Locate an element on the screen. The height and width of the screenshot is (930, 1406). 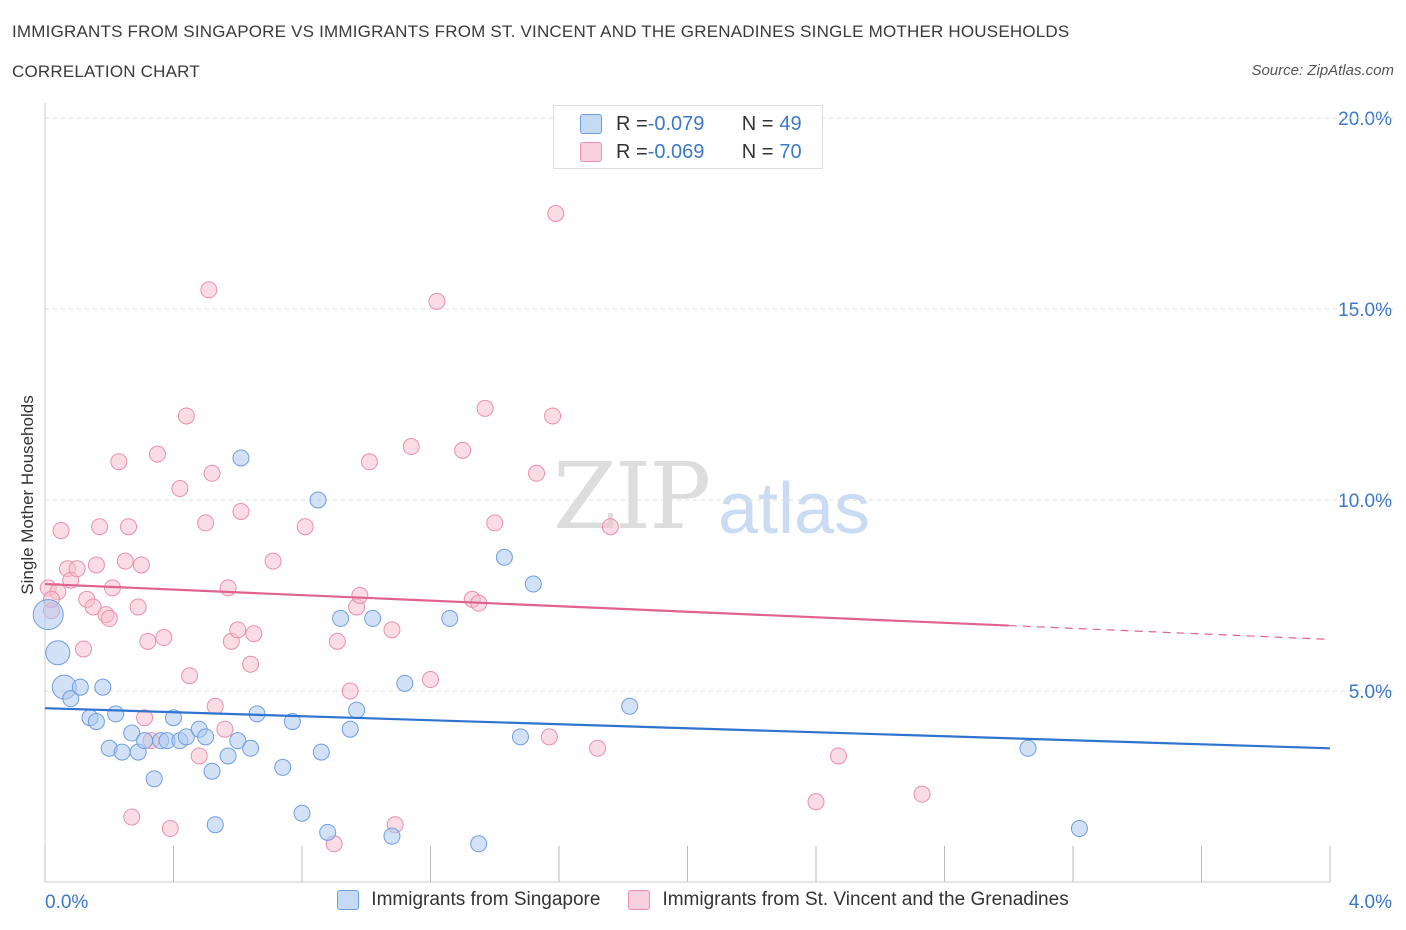
trend-line-dashed-st-vincent is located at coordinates (1169, 632).